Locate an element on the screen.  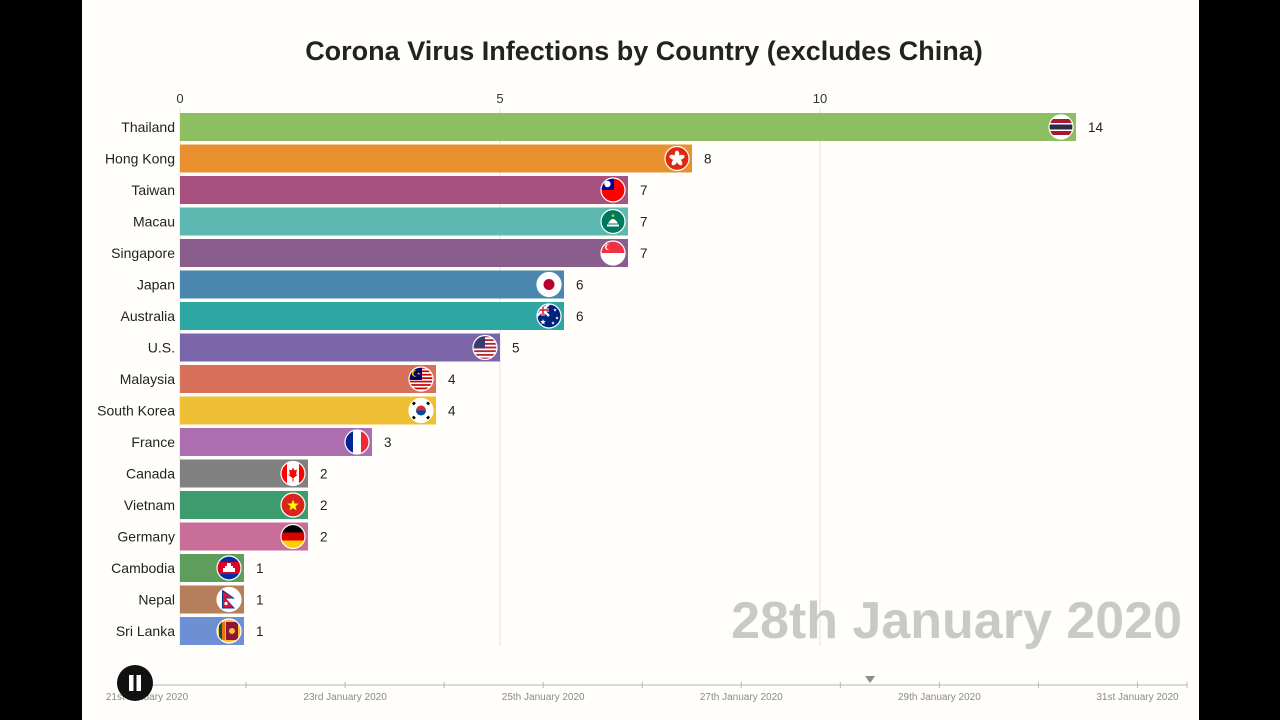
timeline-label: 23rd January 2020 is located at coordinates (345, 697).